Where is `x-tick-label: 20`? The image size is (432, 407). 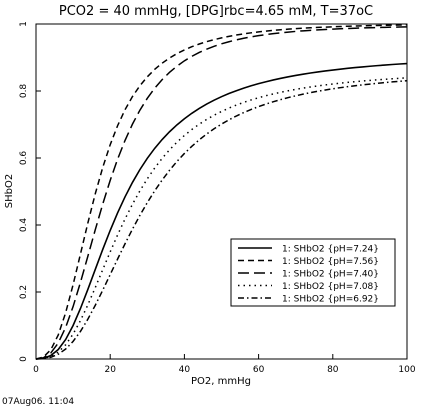 x-tick-label: 20 is located at coordinates (110, 370).